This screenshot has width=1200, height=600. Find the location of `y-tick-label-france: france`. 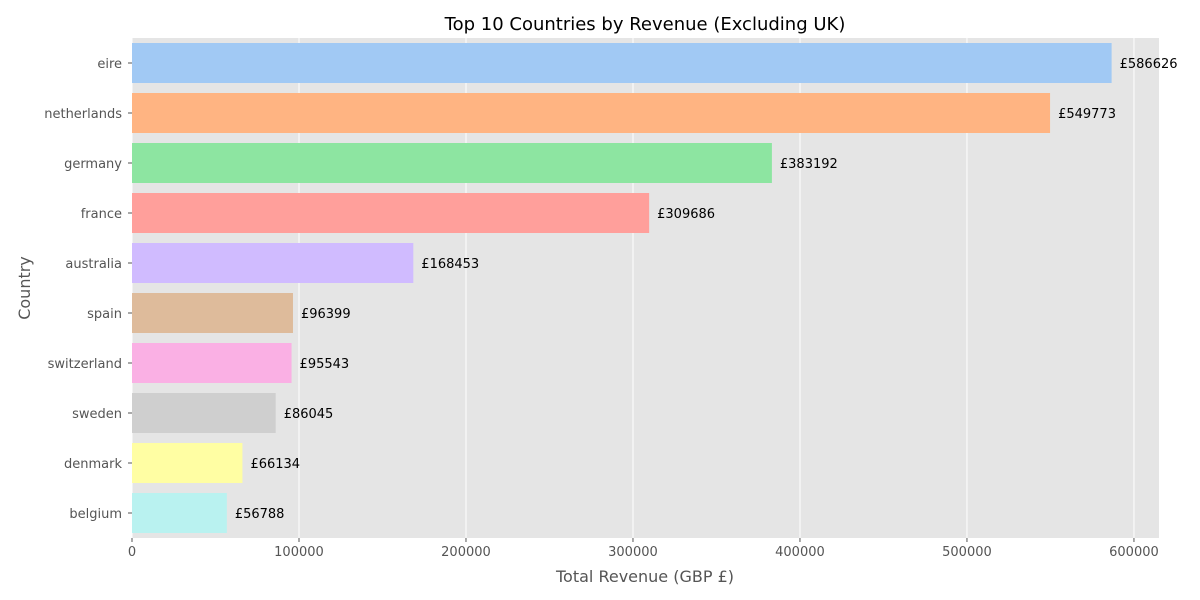

y-tick-label-france: france is located at coordinates (101, 214).